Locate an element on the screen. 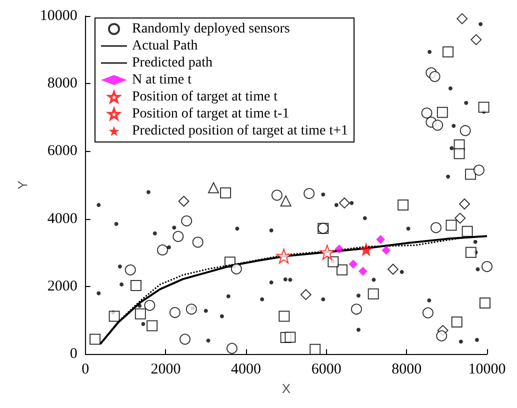 The image size is (517, 408). x-axis-title: X is located at coordinates (286, 388).